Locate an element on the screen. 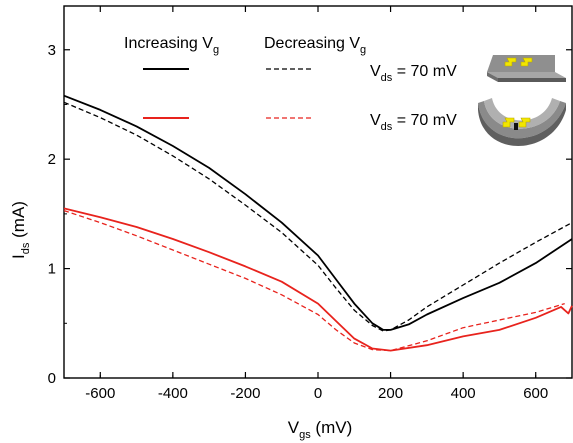 The height and width of the screenshot is (443, 573). y-tick-label: 2 is located at coordinates (52, 159).